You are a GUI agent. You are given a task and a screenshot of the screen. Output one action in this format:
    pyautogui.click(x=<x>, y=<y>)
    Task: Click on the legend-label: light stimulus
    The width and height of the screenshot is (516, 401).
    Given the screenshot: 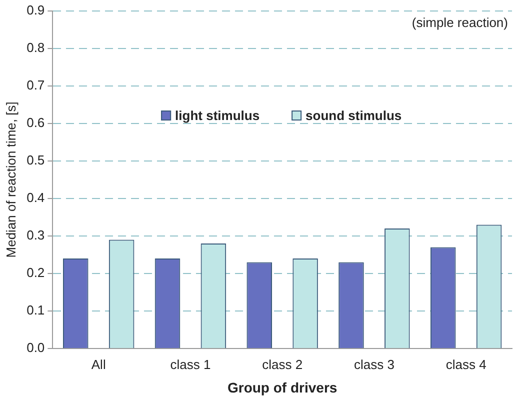 What is the action you would take?
    pyautogui.click(x=217, y=116)
    